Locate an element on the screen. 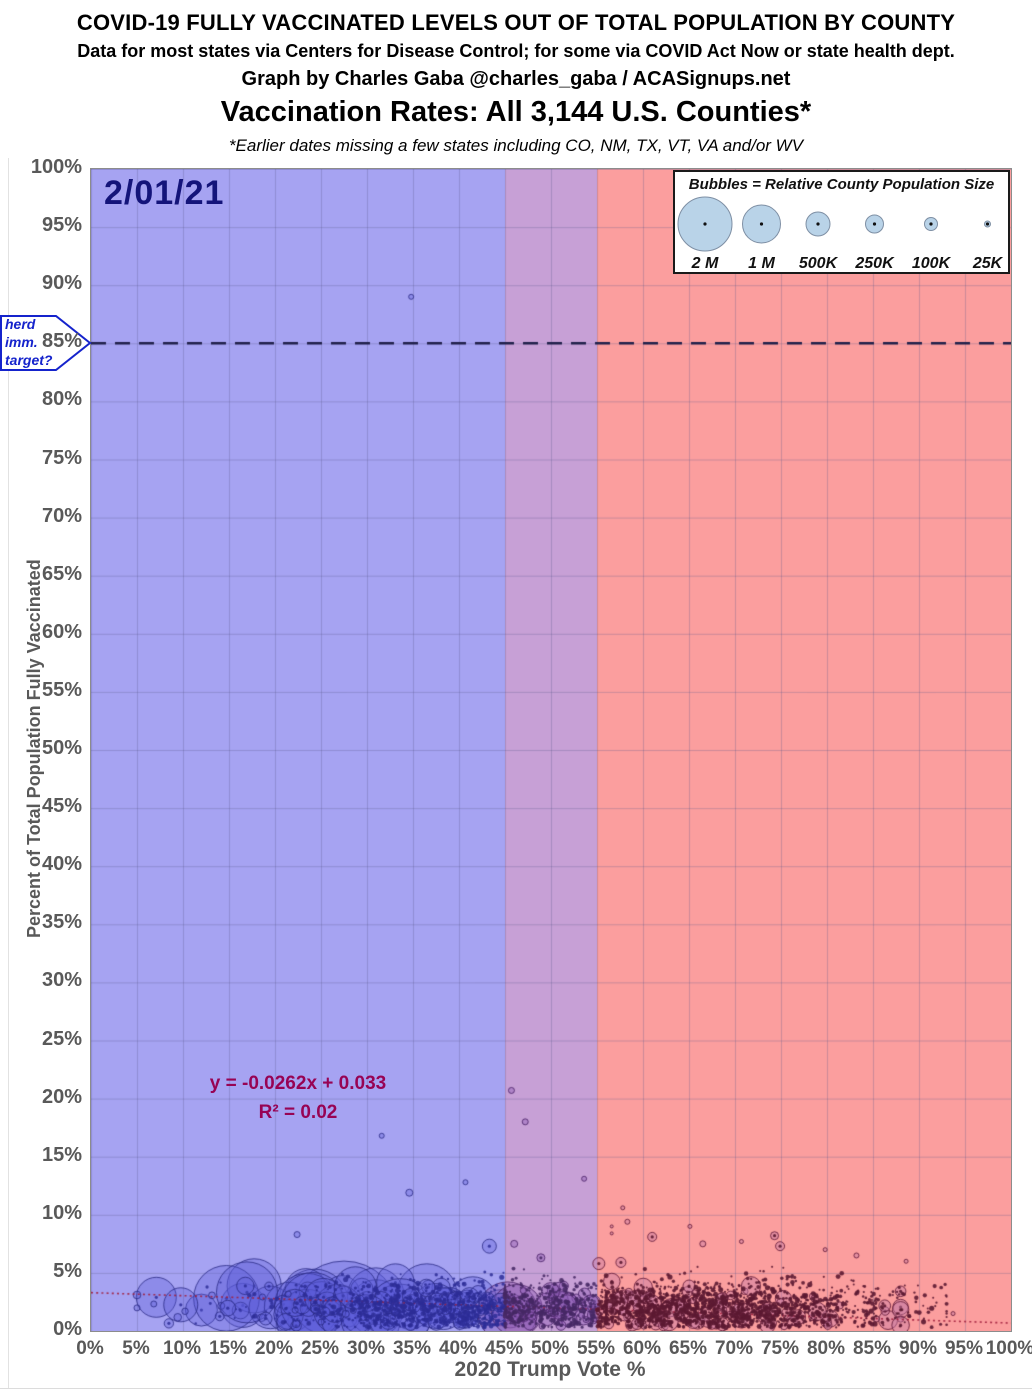 Image resolution: width=1032 pixels, height=1394 pixels. y-tick-label: 20% is located at coordinates (61, 1096).